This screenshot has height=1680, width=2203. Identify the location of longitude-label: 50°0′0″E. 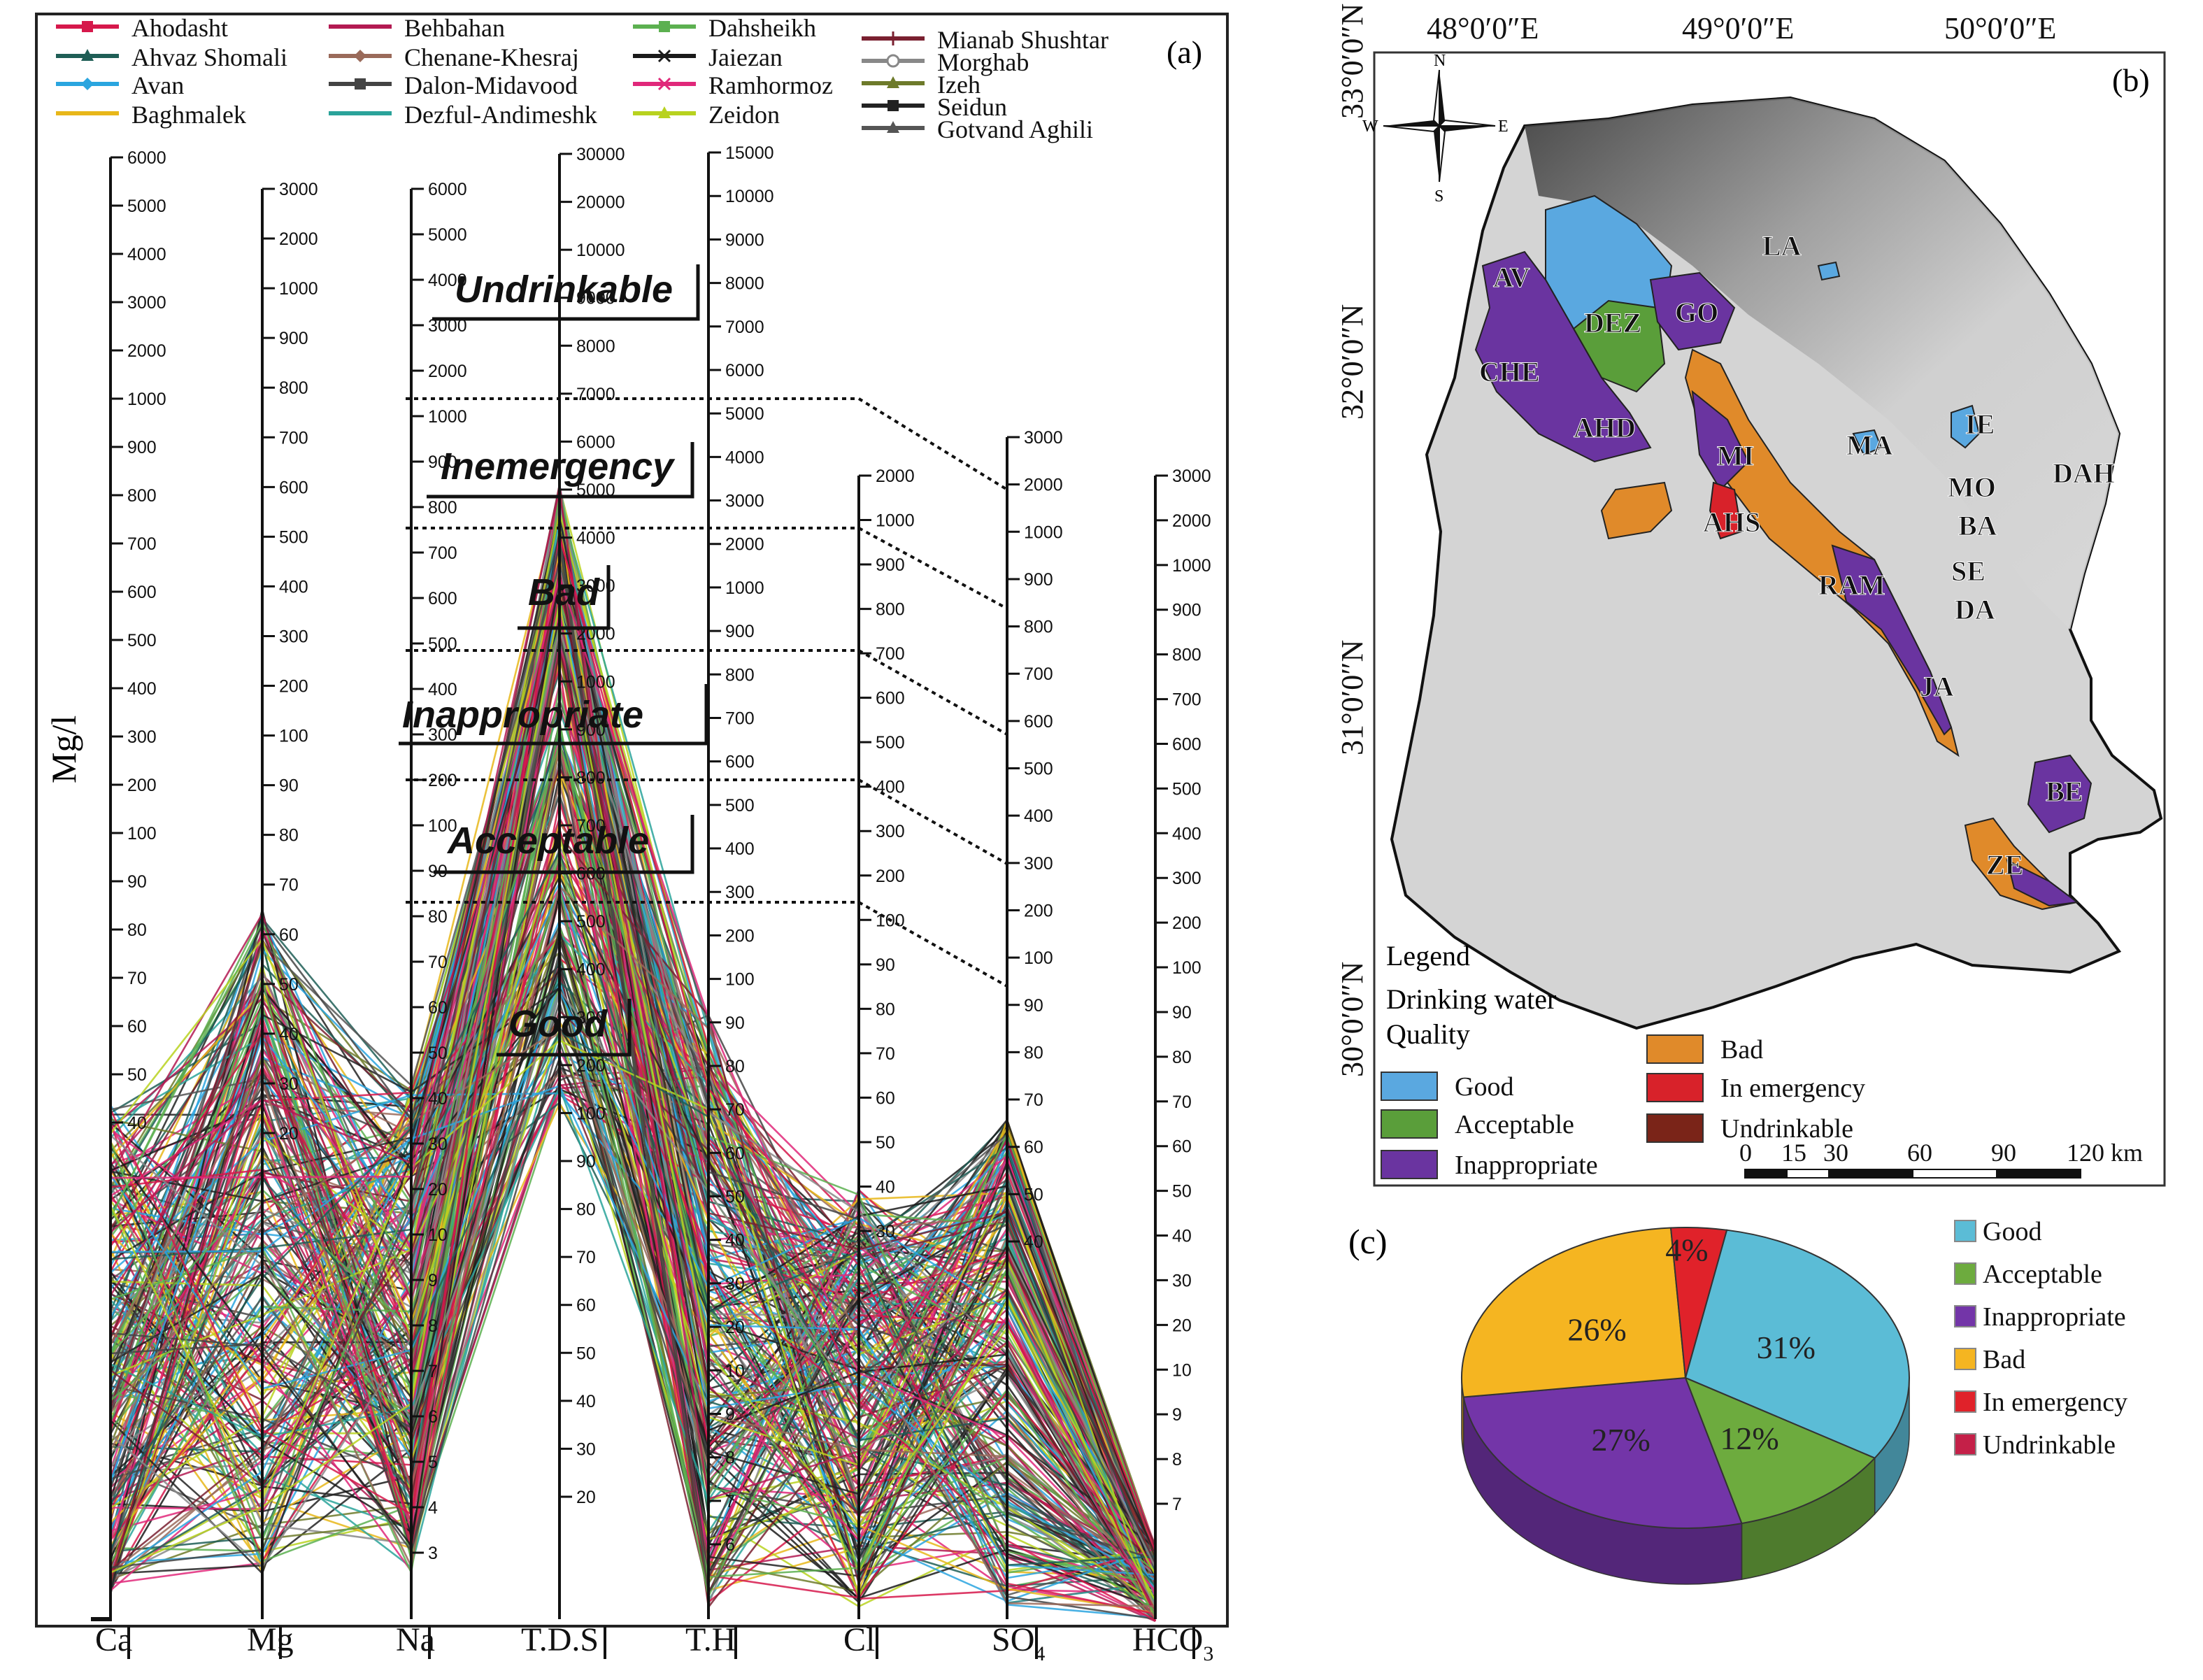
(2000, 28).